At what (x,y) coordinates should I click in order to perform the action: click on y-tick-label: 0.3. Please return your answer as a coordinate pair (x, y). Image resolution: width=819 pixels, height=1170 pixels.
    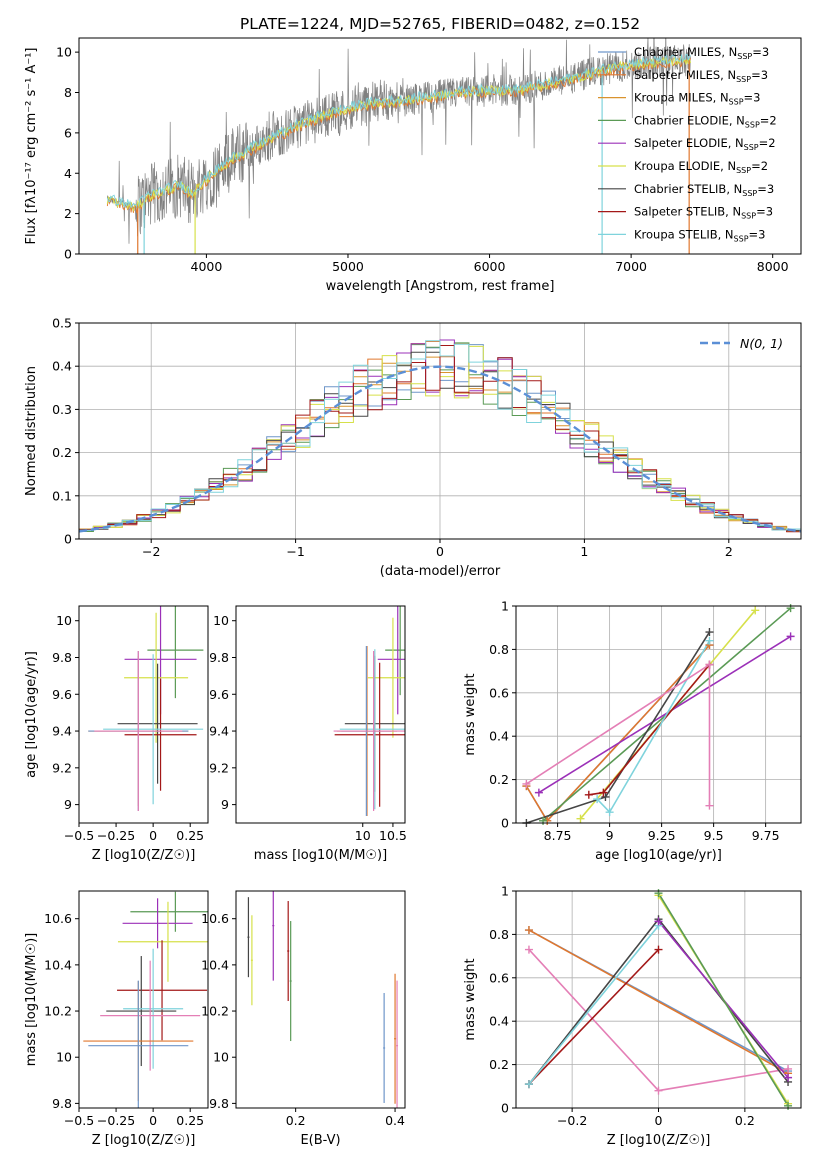
    Looking at the image, I should click on (62, 409).